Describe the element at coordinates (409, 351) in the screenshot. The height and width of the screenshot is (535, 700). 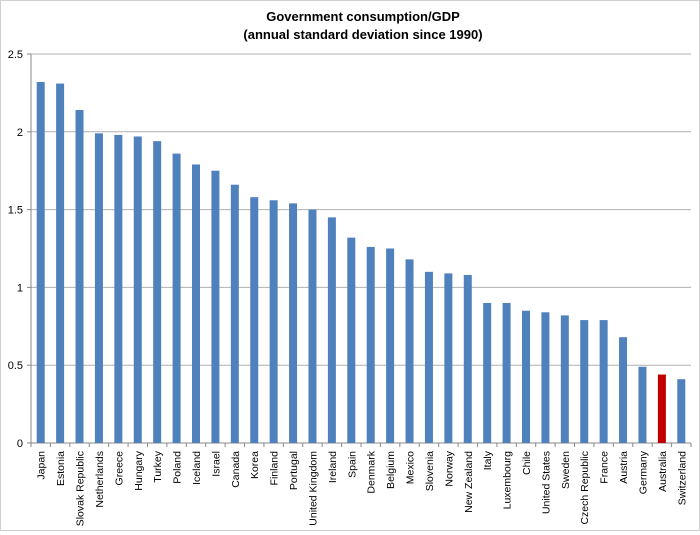
I see `bar-mexico` at that location.